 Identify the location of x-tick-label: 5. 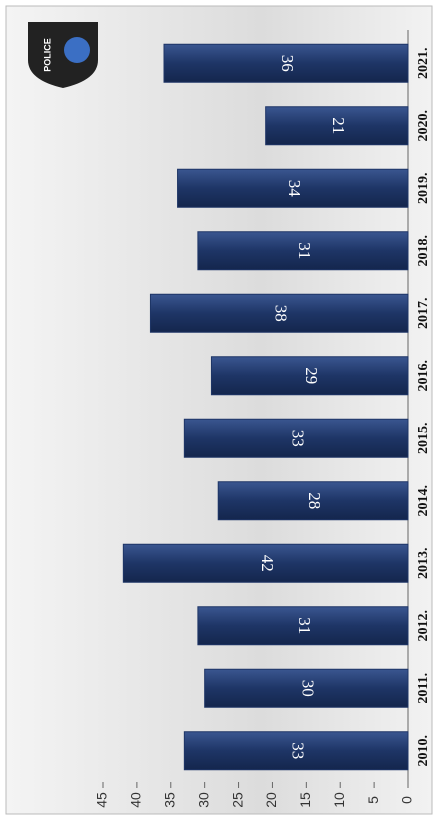
(373, 800).